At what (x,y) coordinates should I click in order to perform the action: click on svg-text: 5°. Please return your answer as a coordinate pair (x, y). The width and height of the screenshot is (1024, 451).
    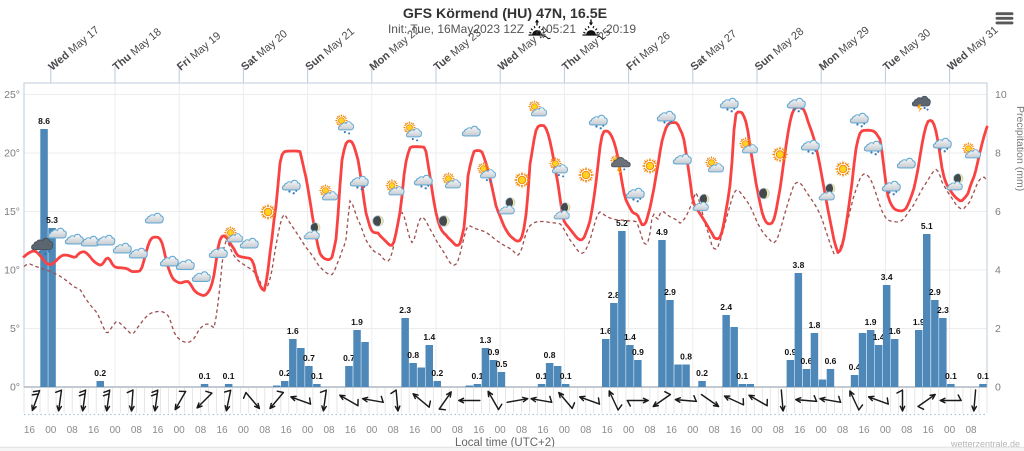
    Looking at the image, I should click on (15, 329).